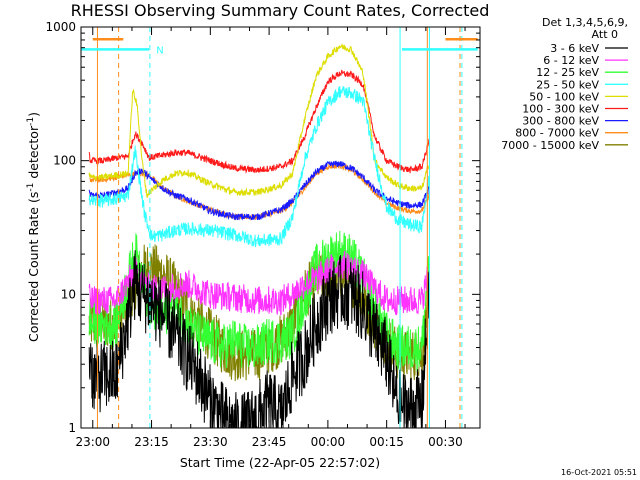 This screenshot has height=480, width=640. What do you see at coordinates (550, 145) in the screenshot?
I see `legend-label: 7000 - 15000 keV` at bounding box center [550, 145].